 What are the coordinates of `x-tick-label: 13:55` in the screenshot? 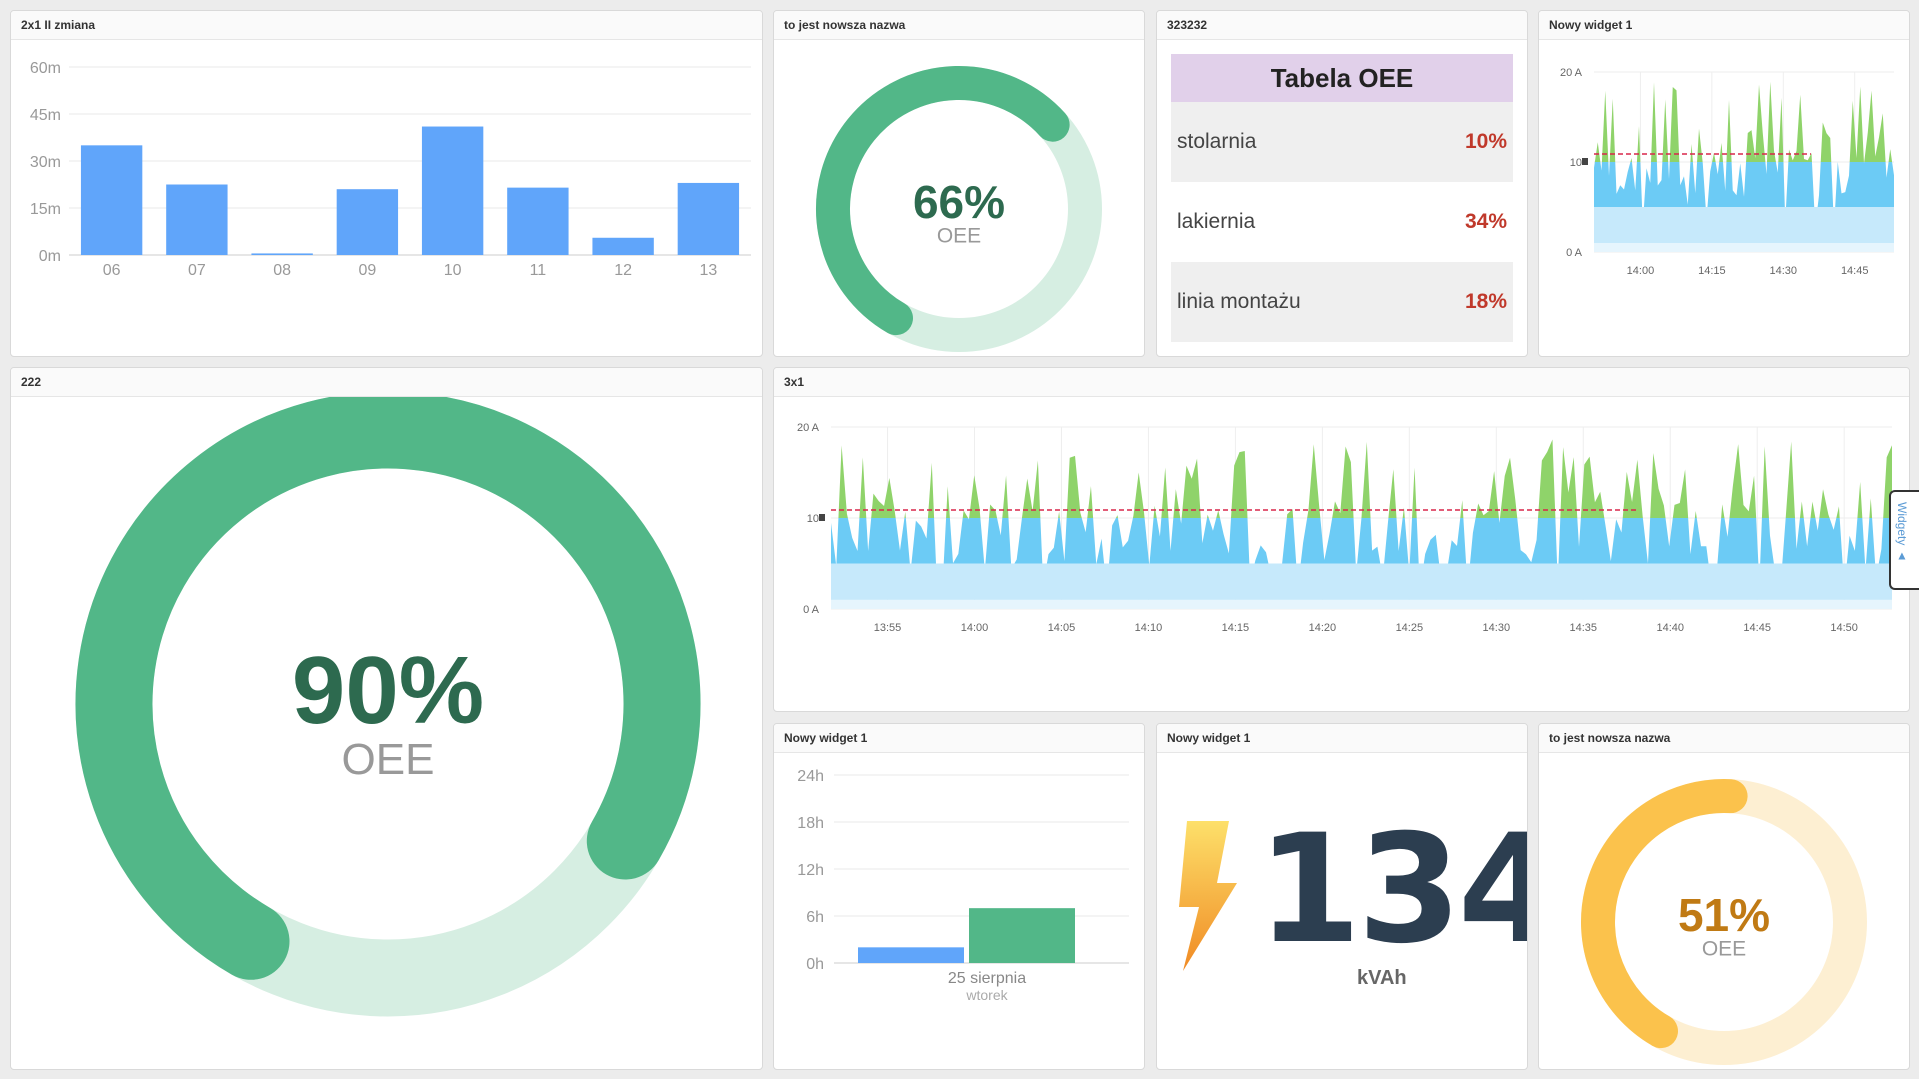 It's located at (888, 628).